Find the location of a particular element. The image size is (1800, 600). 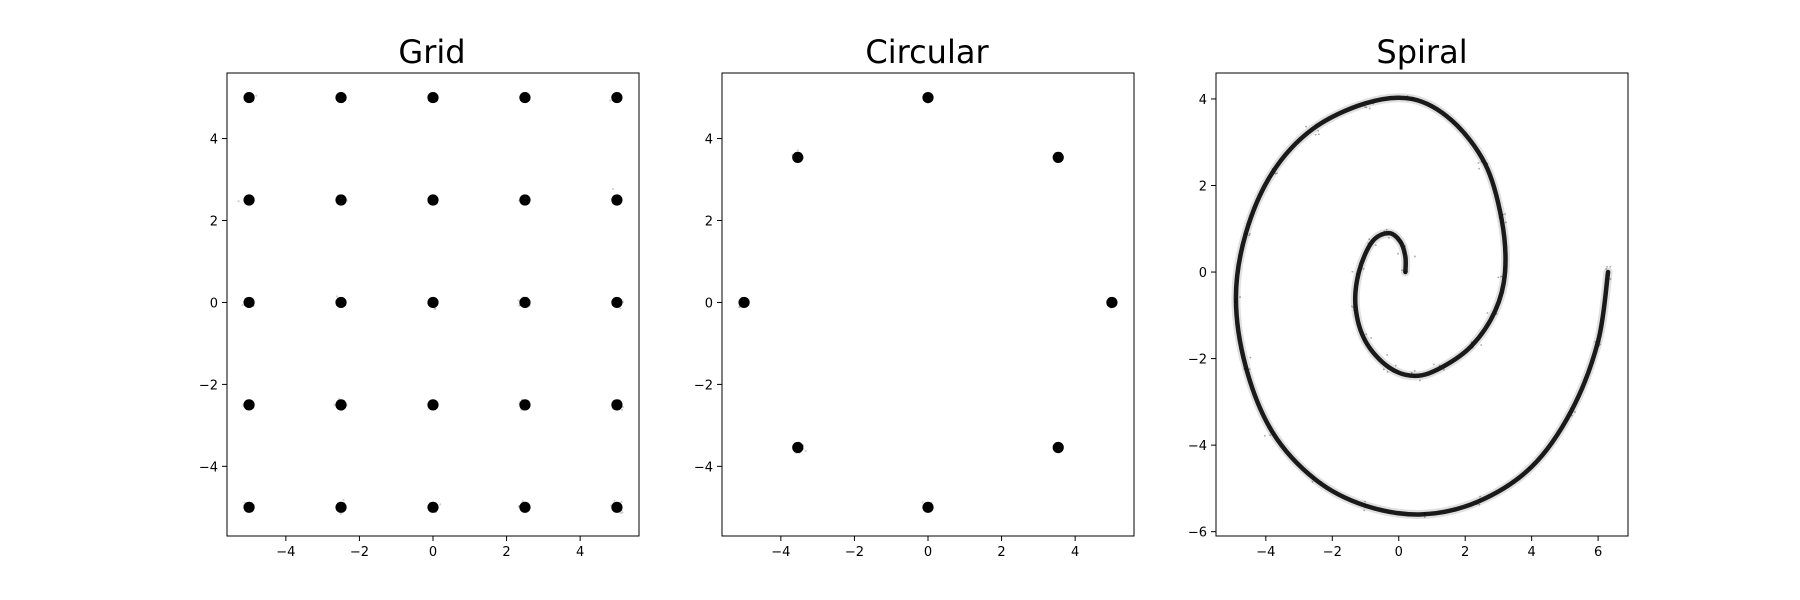

grid-y-tick-label: −2 is located at coordinates (208, 385).